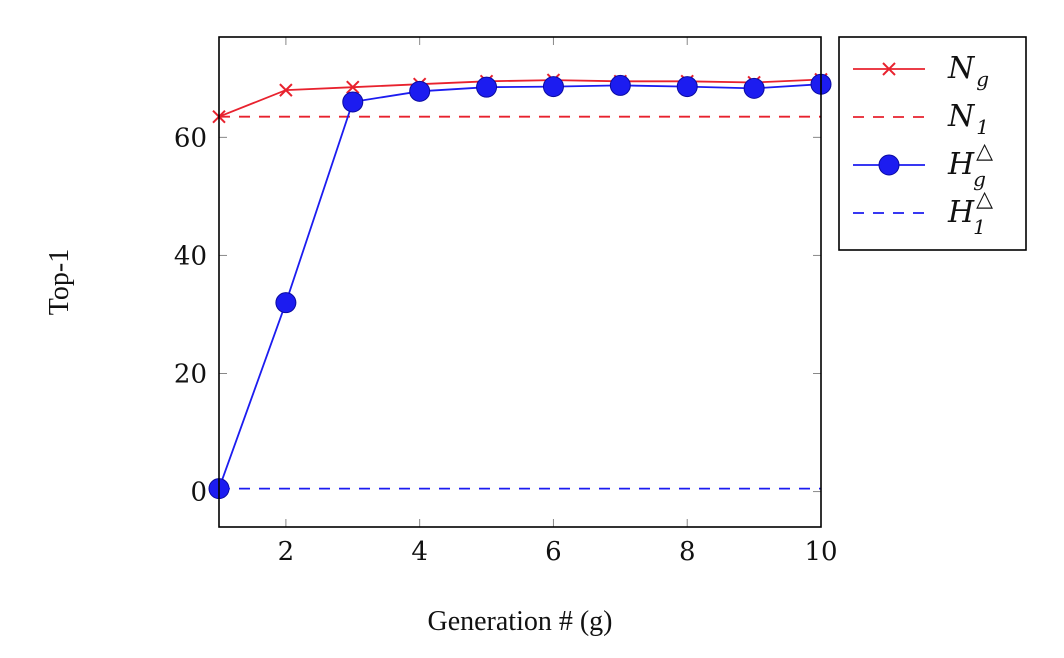 This screenshot has height=658, width=1064. I want to click on x-tick-label: 2, so click(286, 552).